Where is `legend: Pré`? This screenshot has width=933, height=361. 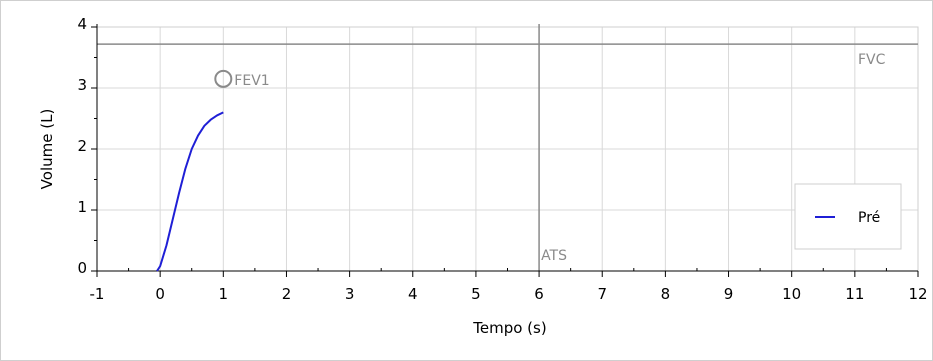 legend: Pré is located at coordinates (848, 216).